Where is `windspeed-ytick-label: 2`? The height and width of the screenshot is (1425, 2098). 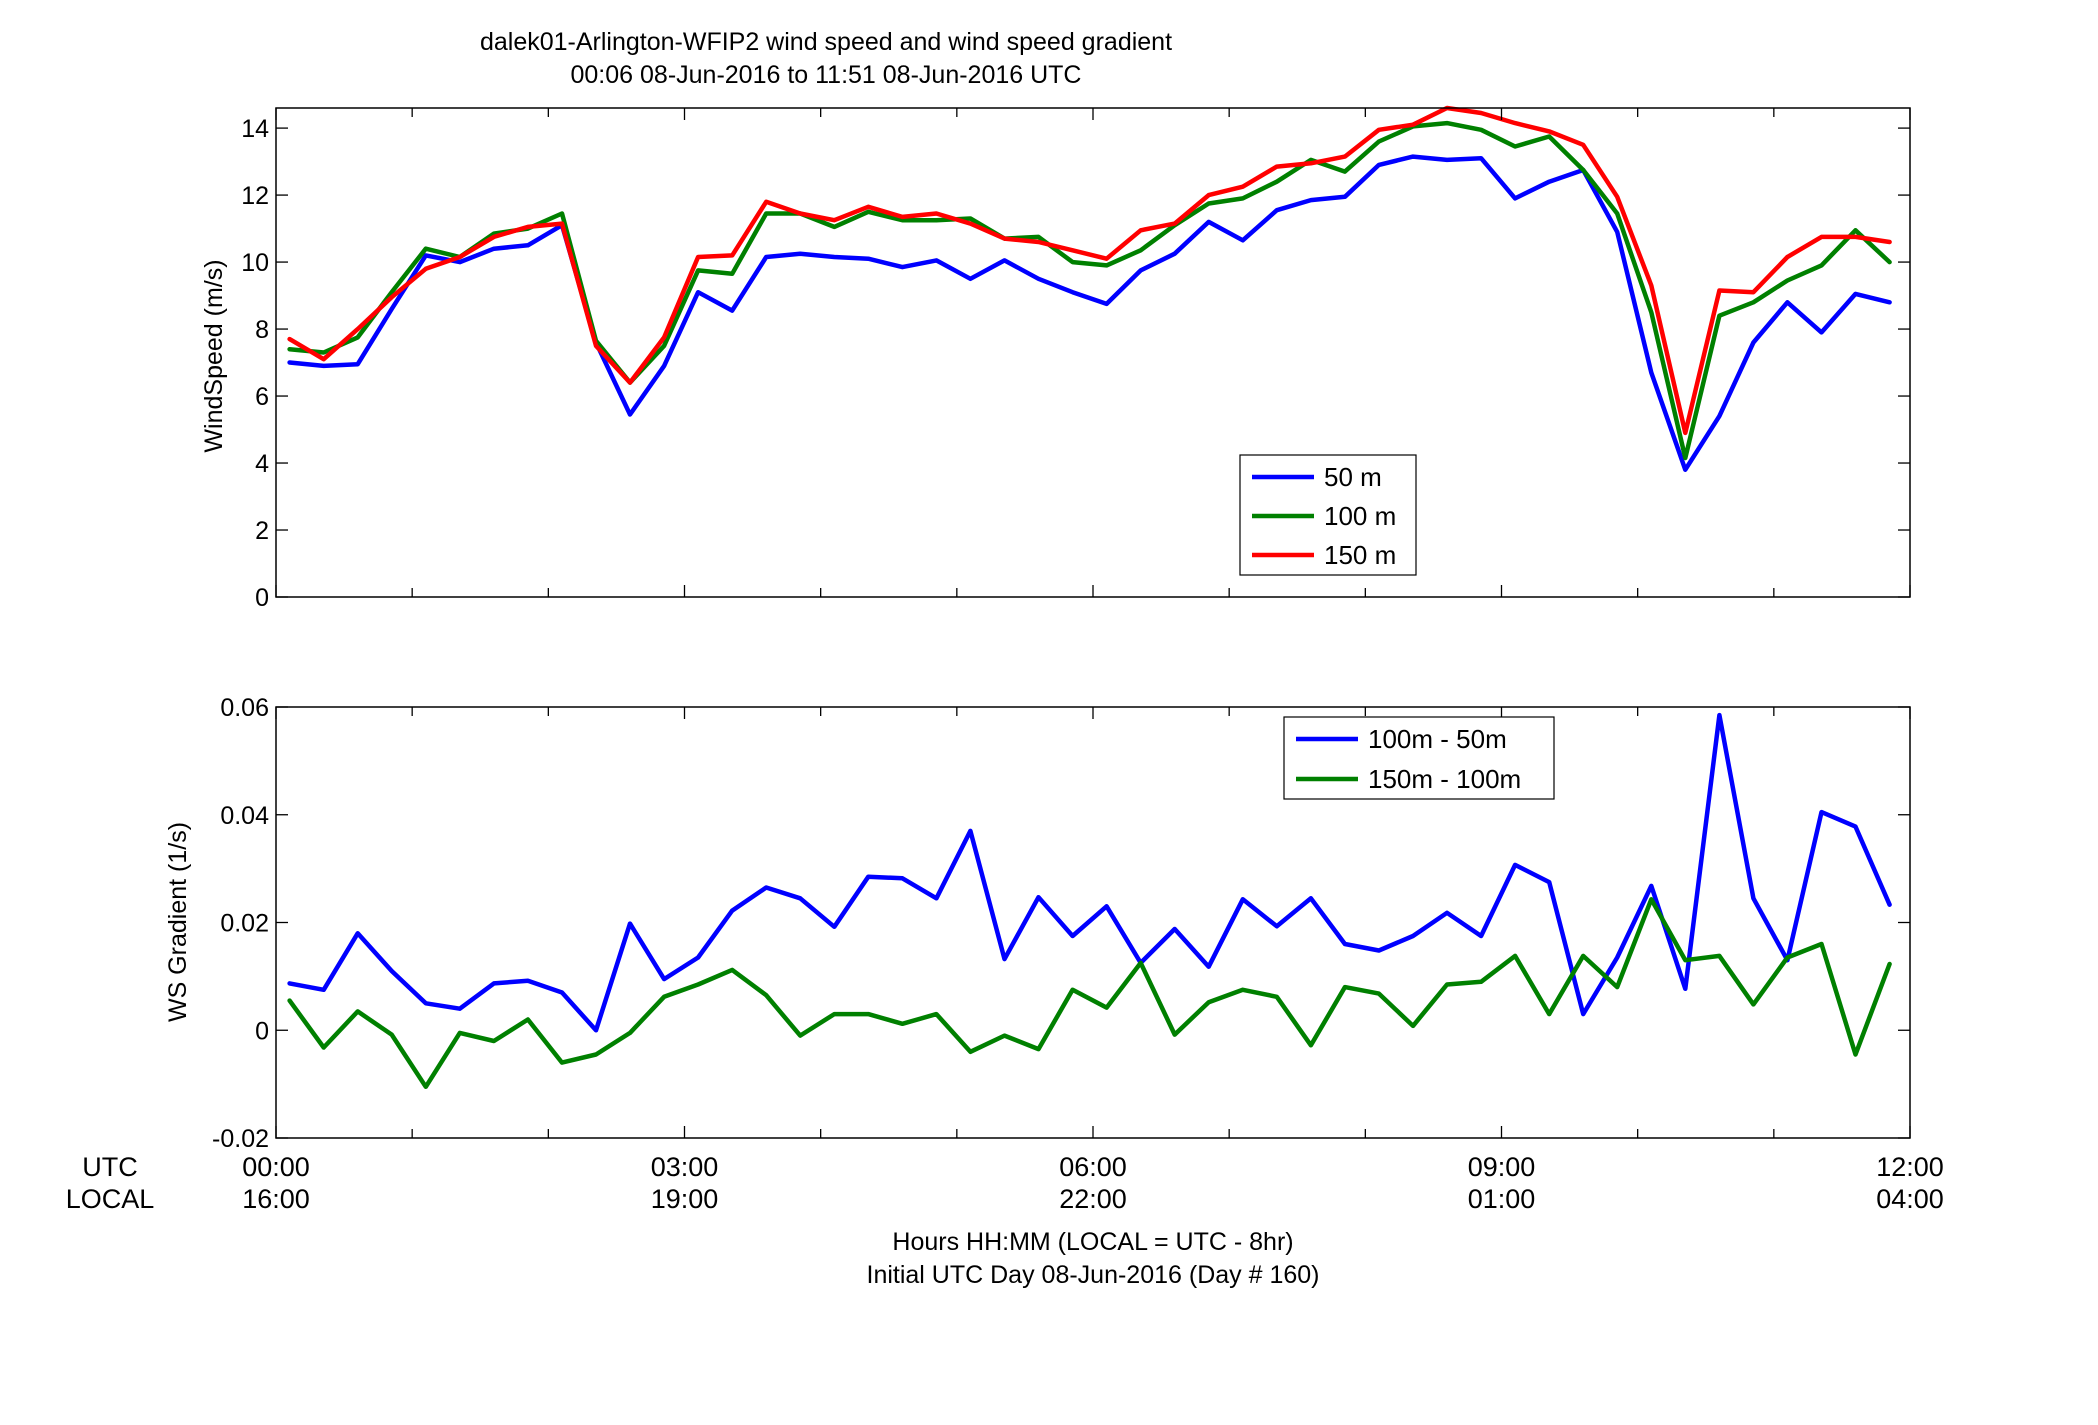
windspeed-ytick-label: 2 is located at coordinates (262, 531).